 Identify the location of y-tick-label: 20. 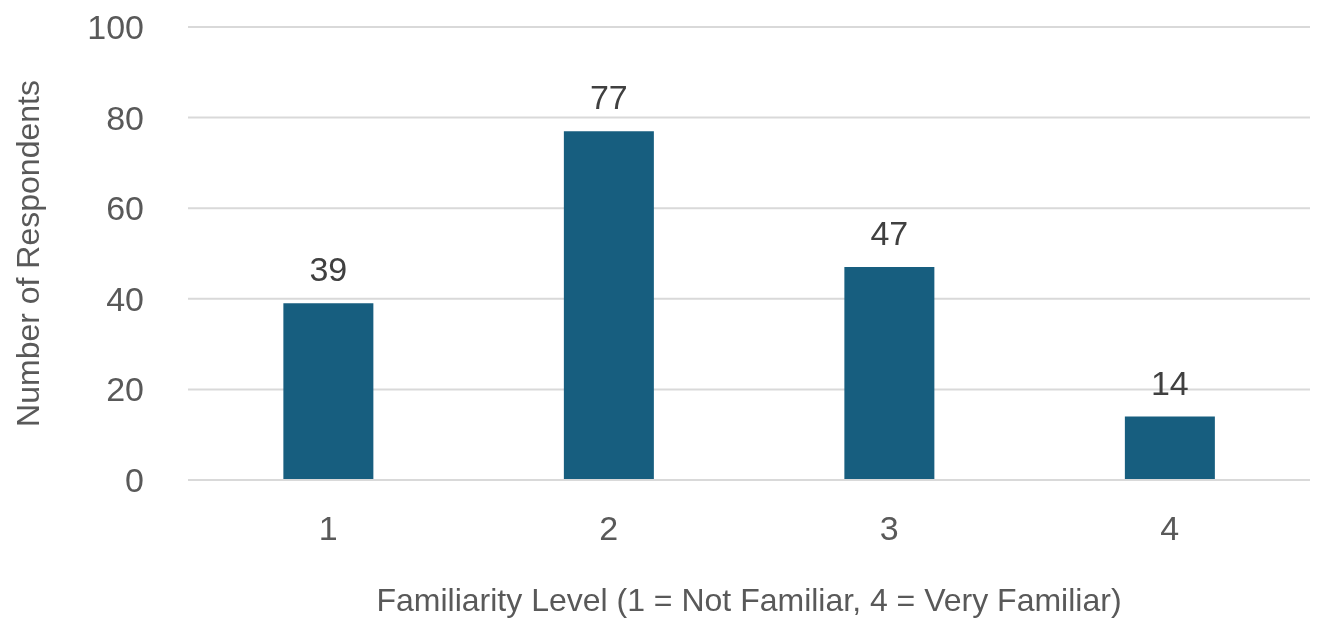
(125, 389).